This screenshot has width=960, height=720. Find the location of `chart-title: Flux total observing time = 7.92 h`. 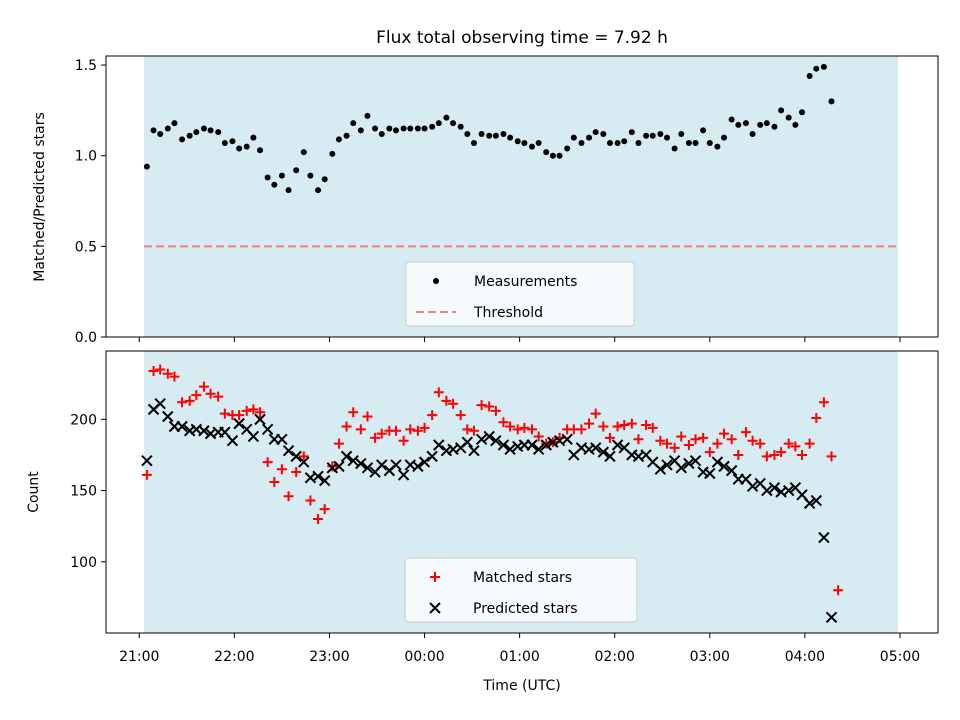

chart-title: Flux total observing time = 7.92 h is located at coordinates (522, 38).